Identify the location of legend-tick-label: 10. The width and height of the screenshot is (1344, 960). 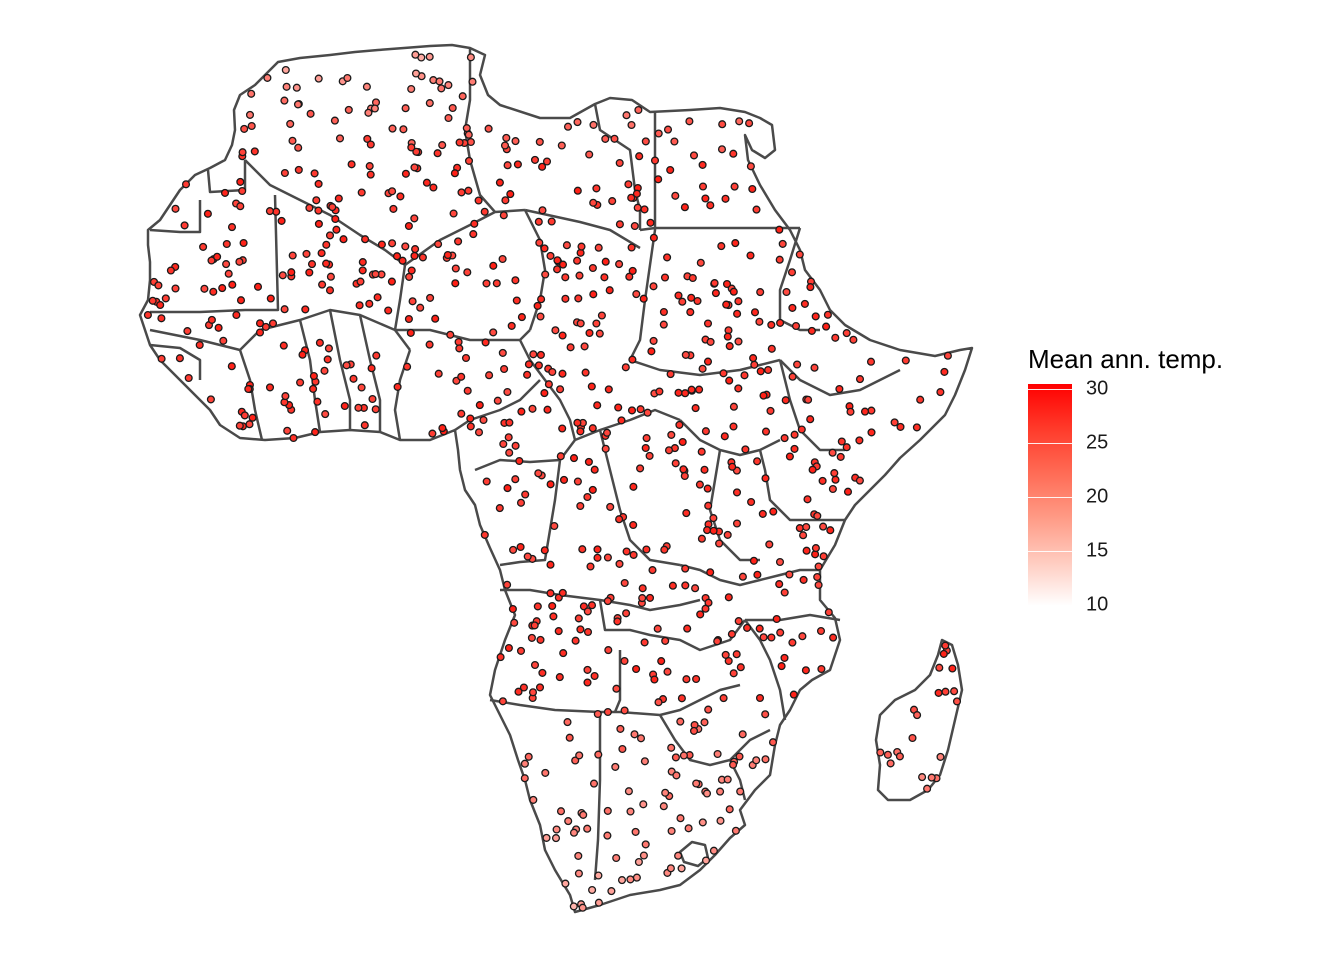
(1097, 604).